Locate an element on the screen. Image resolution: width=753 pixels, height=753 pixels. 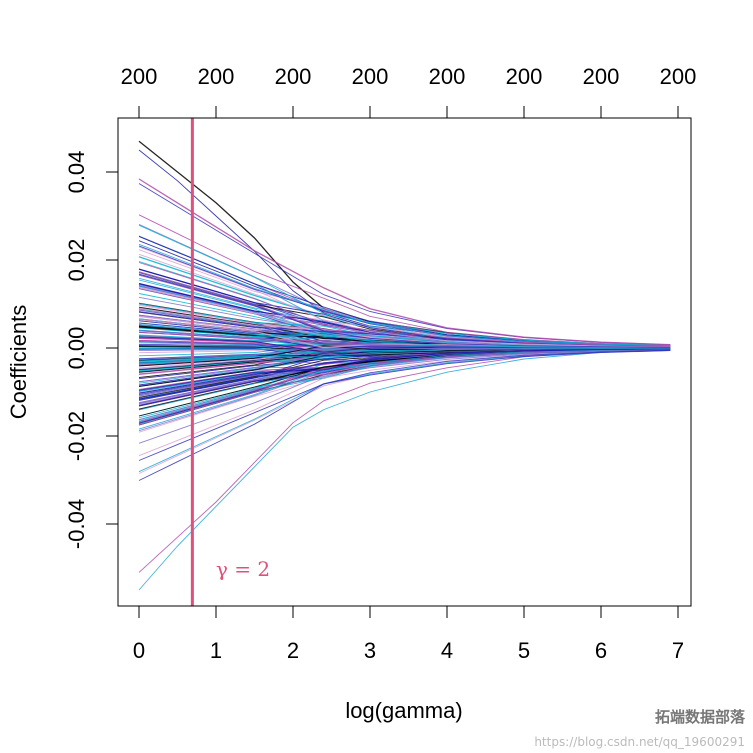
gamma-annotation: γ = 2 is located at coordinates (243, 569).